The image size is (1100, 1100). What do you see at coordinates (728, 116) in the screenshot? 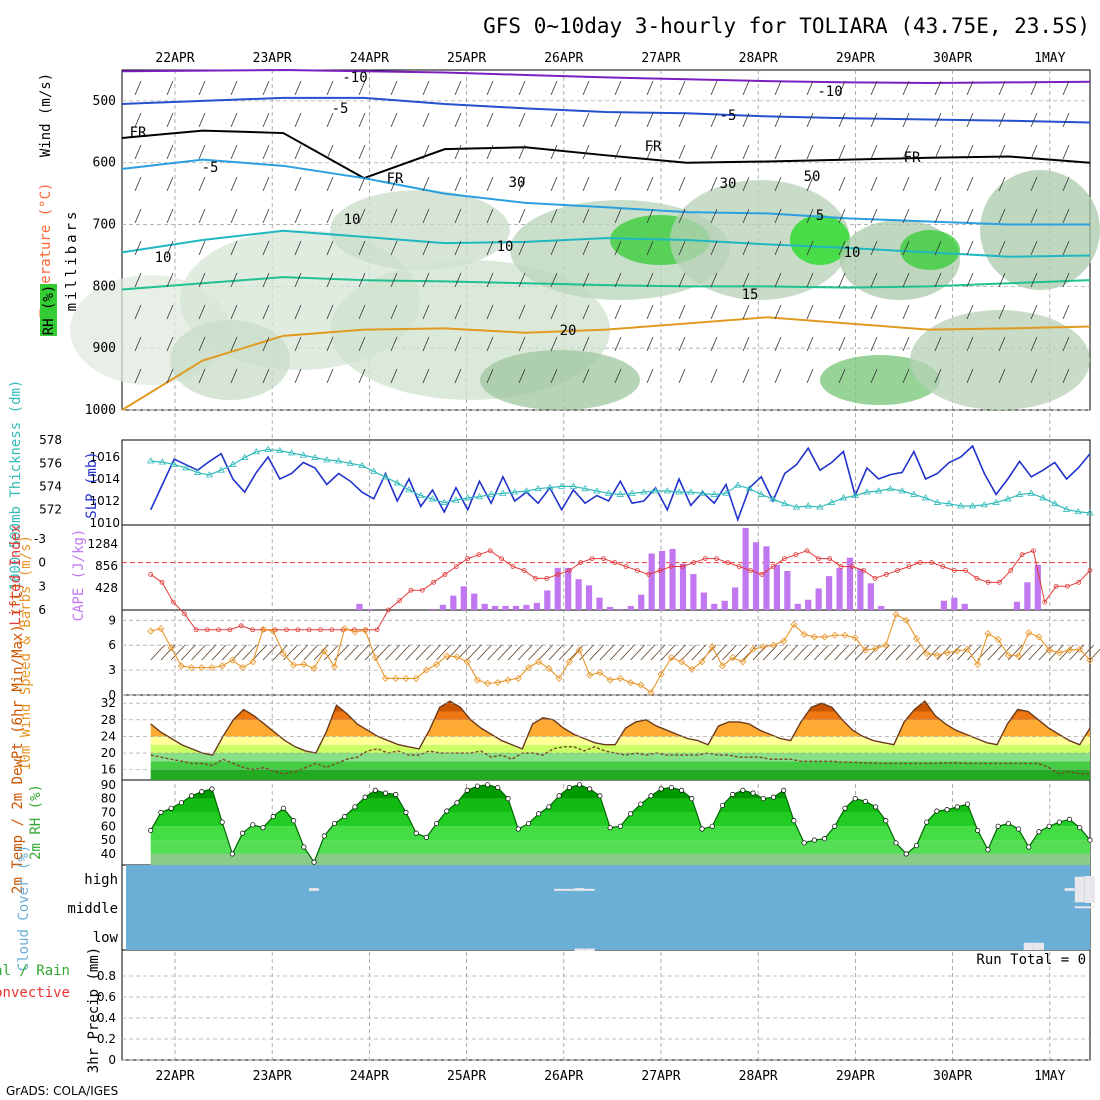
I see `contour-label: -5` at bounding box center [728, 116].